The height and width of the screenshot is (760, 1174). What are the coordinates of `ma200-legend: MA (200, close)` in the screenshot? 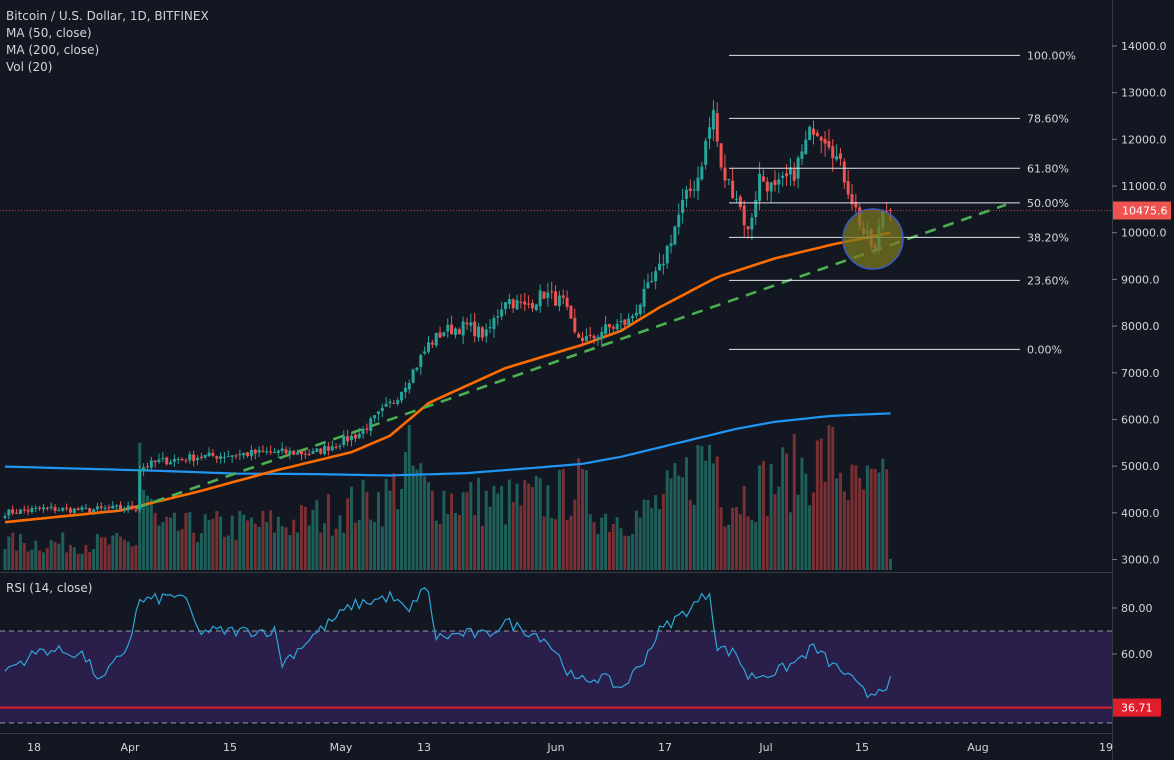 It's located at (53, 50).